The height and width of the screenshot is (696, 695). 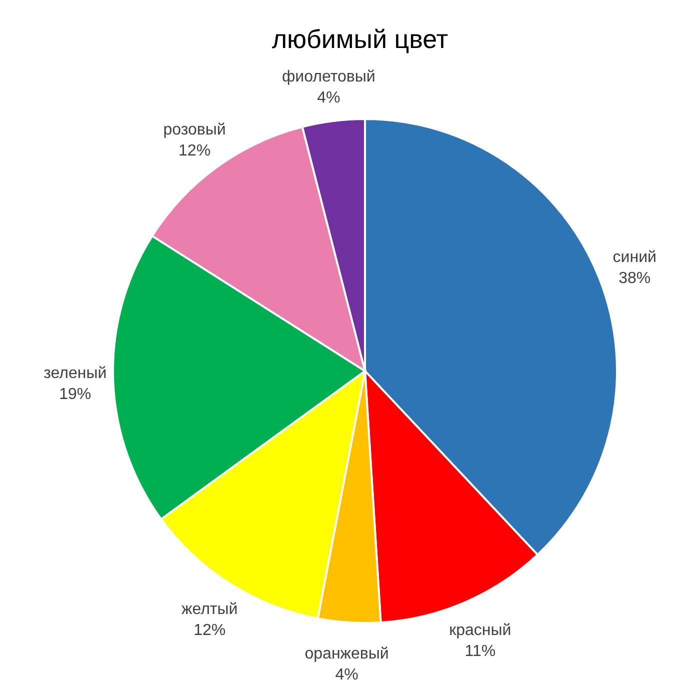 I want to click on slice-label: красный, so click(x=480, y=631).